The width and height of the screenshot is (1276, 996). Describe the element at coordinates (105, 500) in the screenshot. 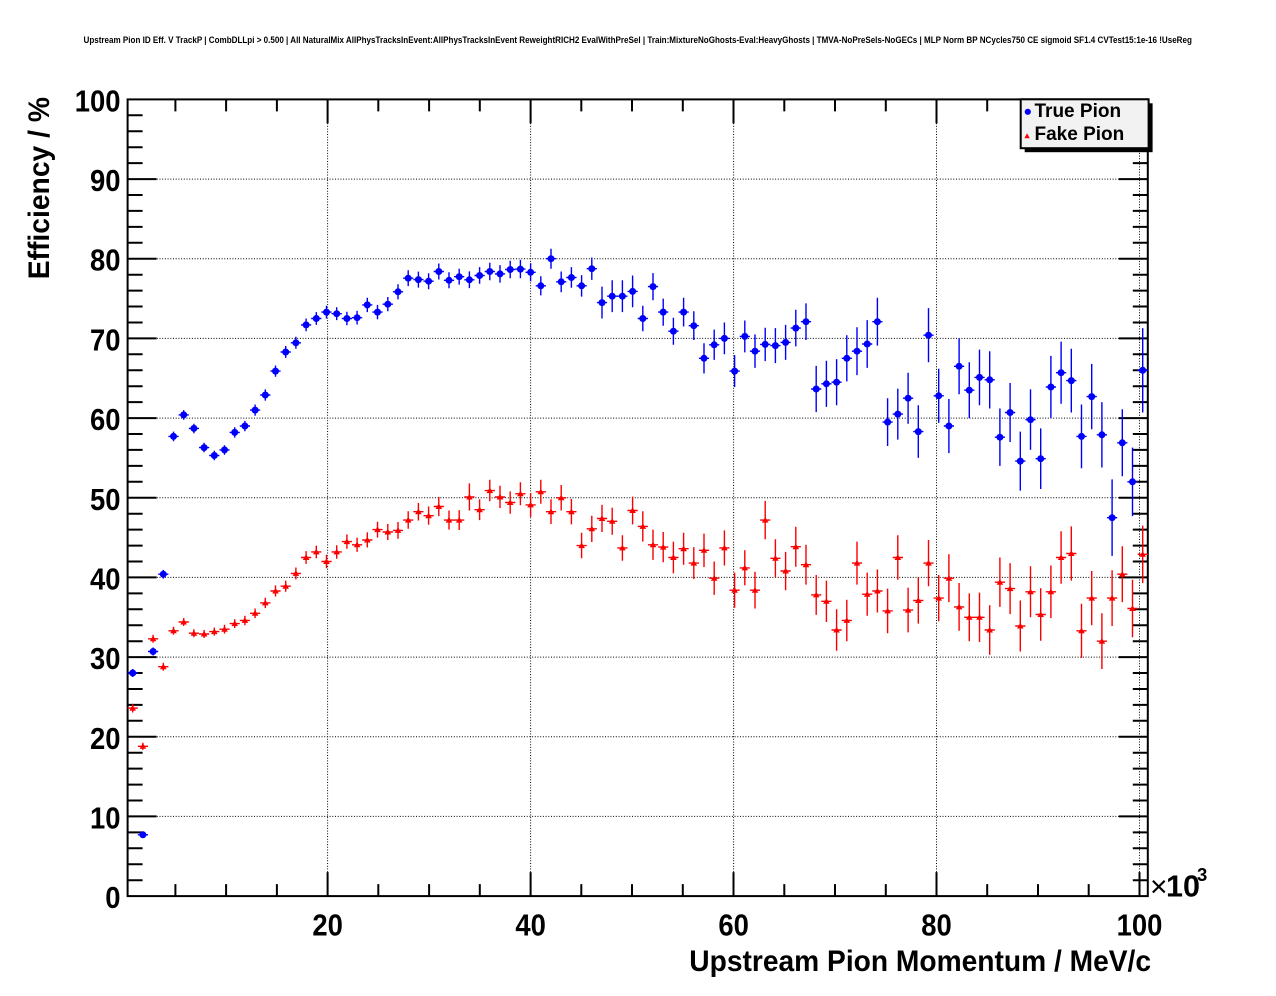

I see `svg-text: 50` at that location.